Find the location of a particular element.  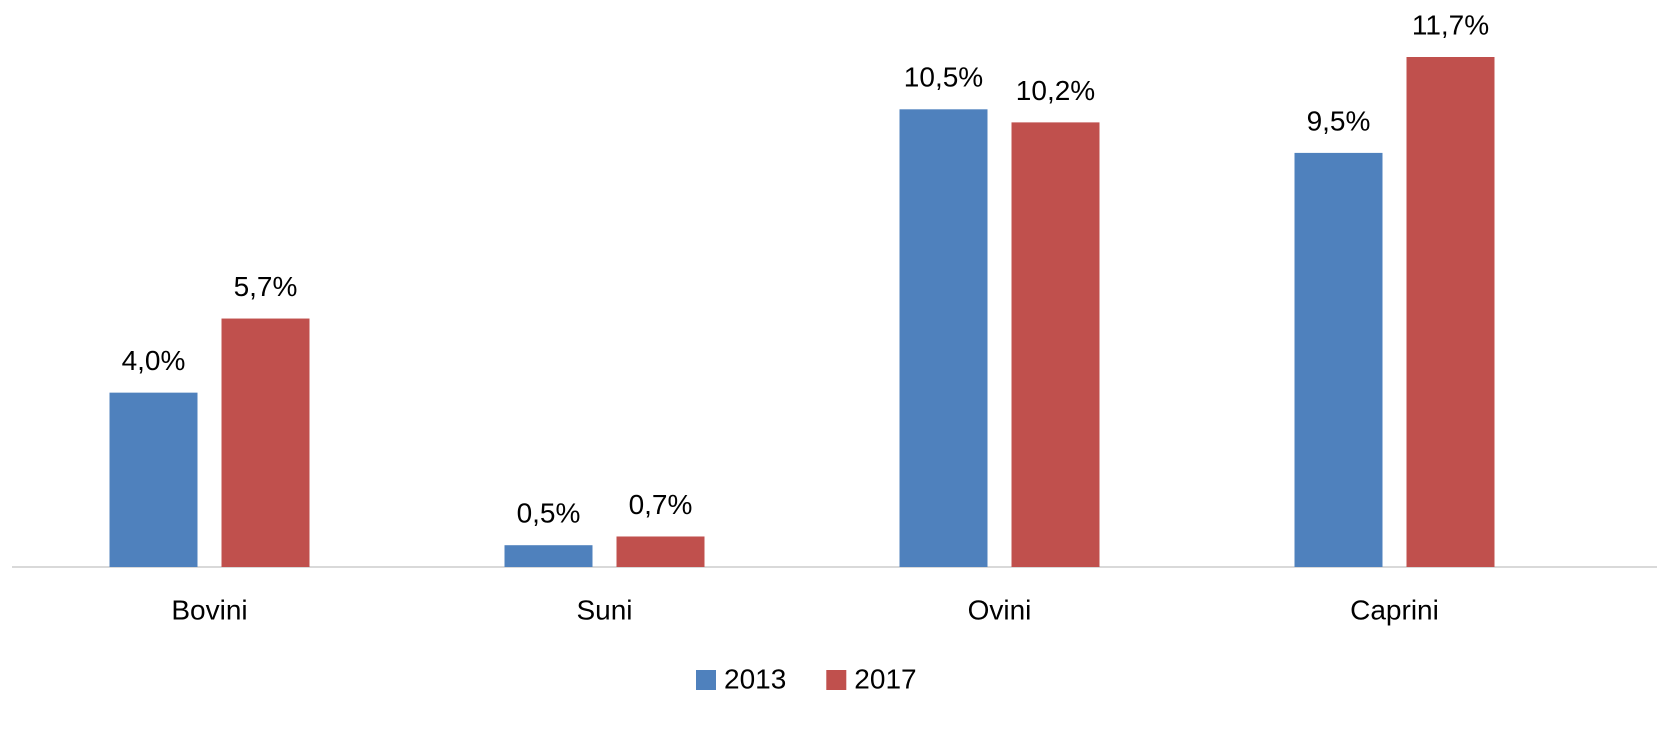

x-tick-label: Suni is located at coordinates (604, 609).